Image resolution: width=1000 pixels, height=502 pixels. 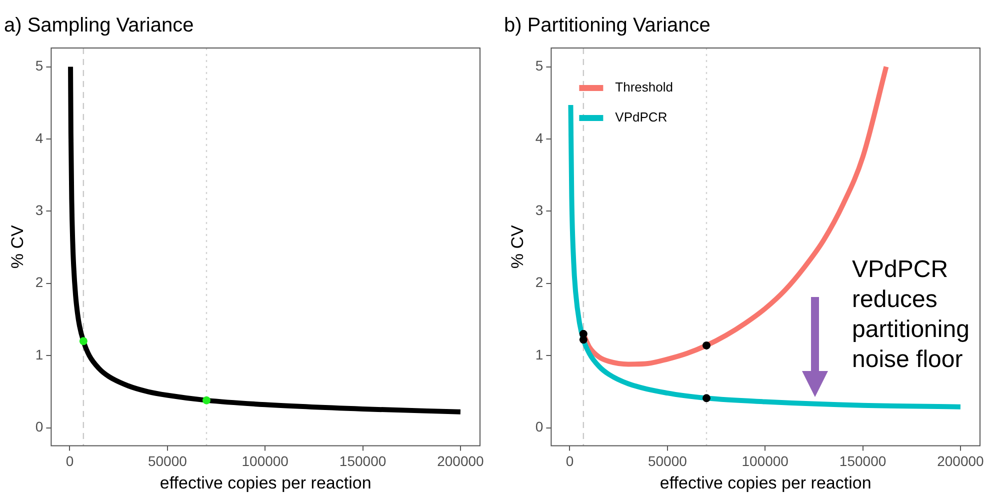 What do you see at coordinates (99, 25) in the screenshot?
I see `chart-title: a) Sampling Variance` at bounding box center [99, 25].